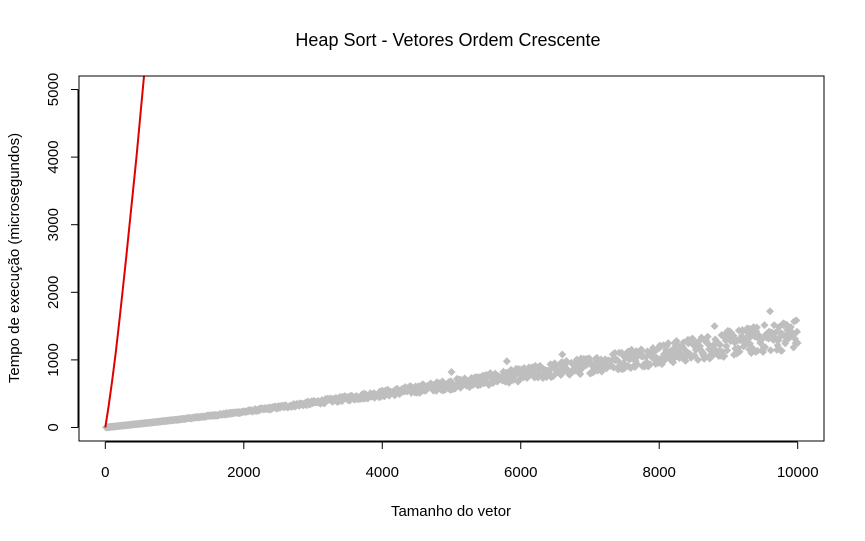 Image resolution: width=865 pixels, height=541 pixels. I want to click on y-tick-label: 3000, so click(53, 224).